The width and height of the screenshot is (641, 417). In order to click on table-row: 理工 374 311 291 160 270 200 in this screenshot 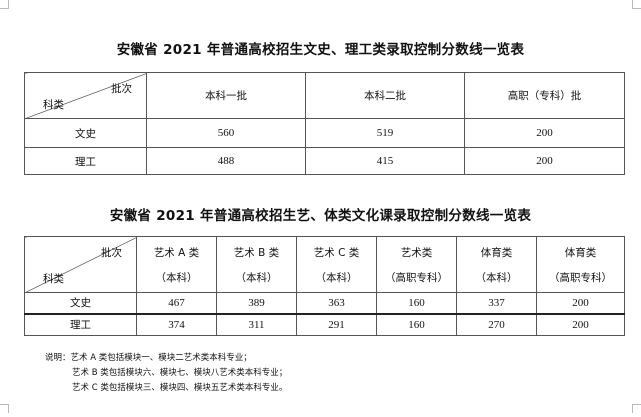, I will do `click(324, 324)`.